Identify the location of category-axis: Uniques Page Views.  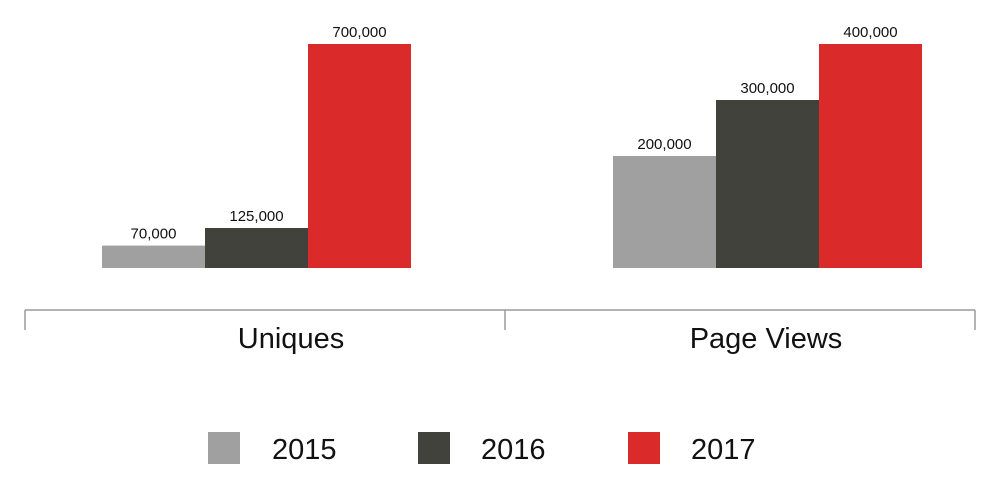
(500, 332).